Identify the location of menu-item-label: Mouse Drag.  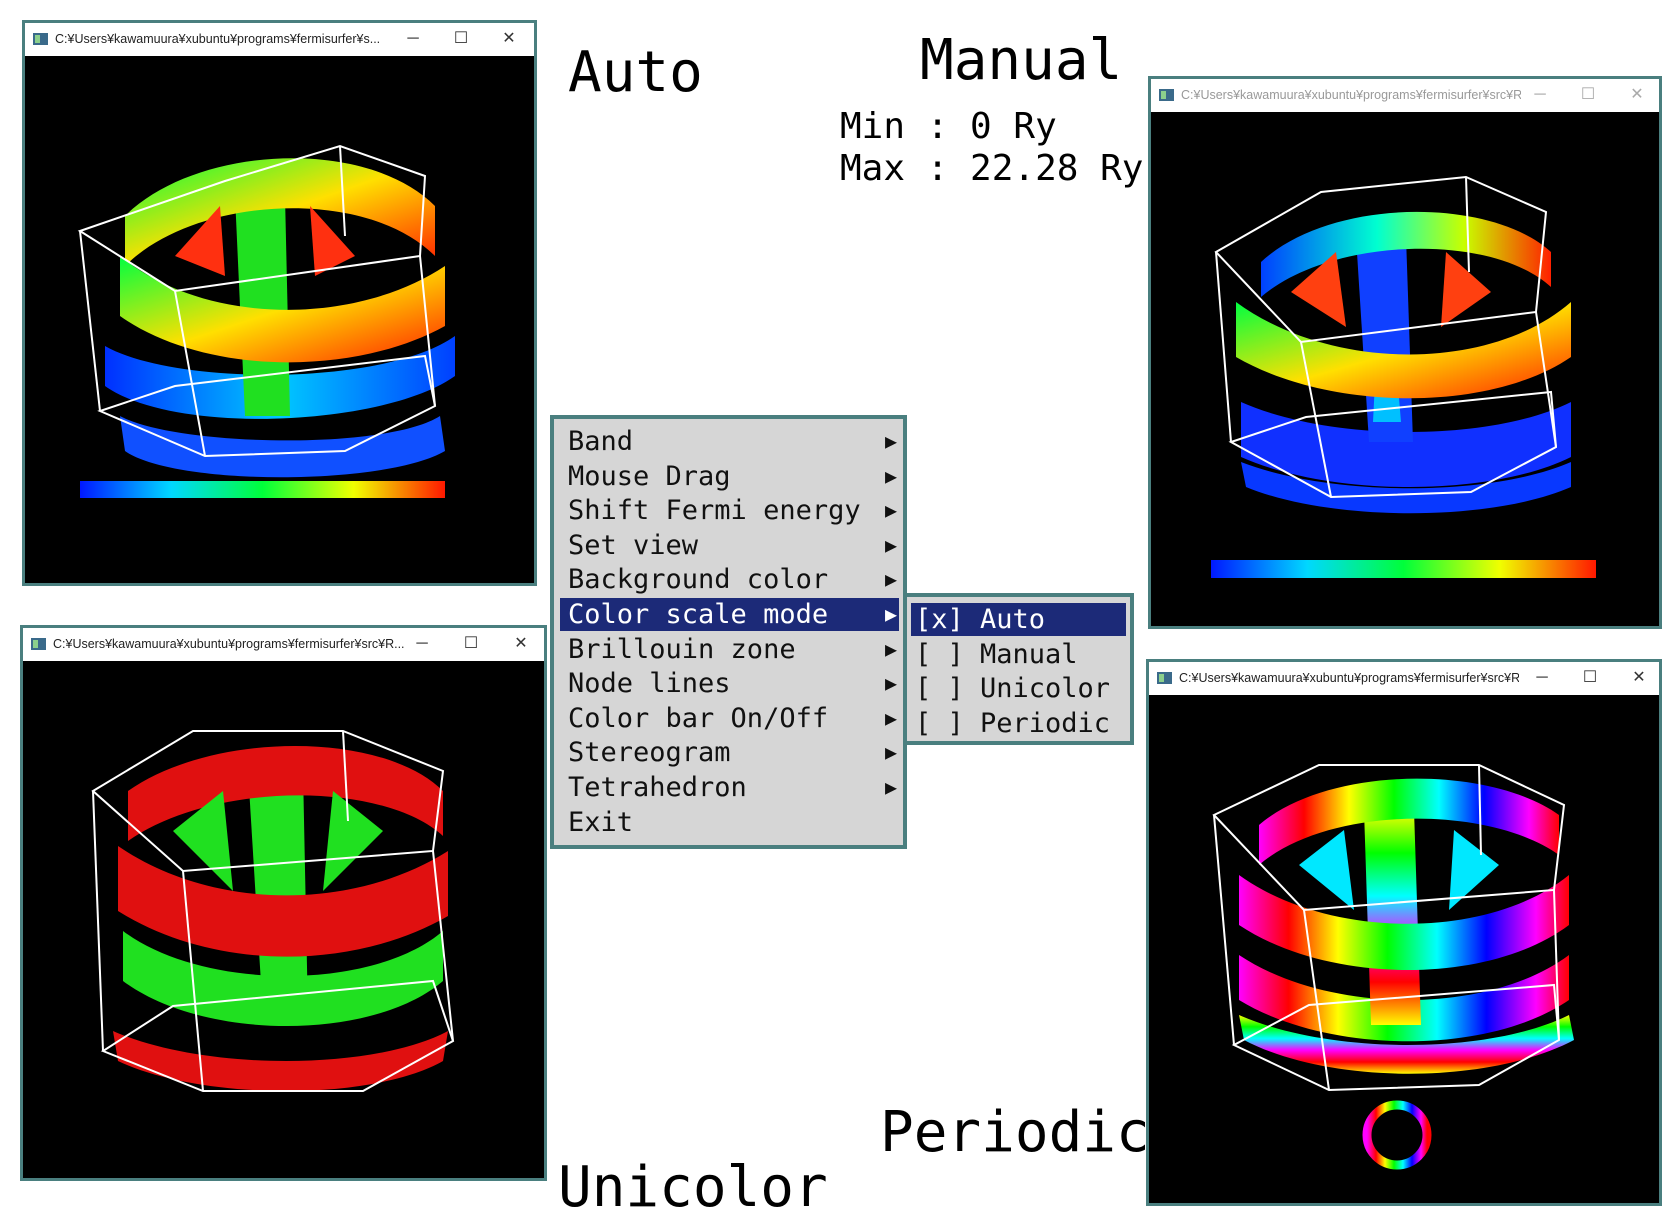
(649, 476).